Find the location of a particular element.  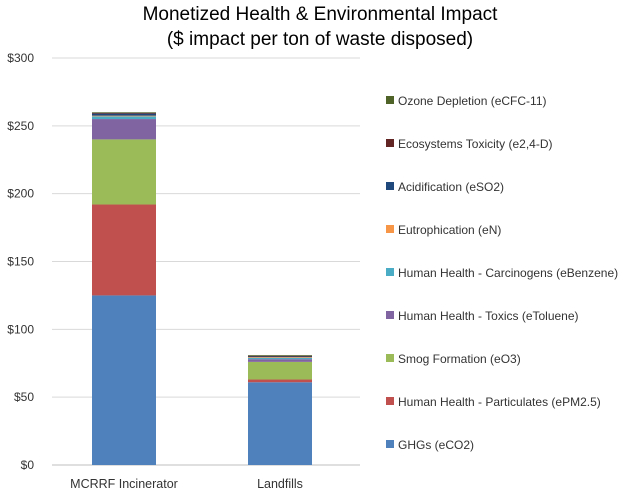

legend-label: Ozone Depletion (eCFC-11) is located at coordinates (472, 101).